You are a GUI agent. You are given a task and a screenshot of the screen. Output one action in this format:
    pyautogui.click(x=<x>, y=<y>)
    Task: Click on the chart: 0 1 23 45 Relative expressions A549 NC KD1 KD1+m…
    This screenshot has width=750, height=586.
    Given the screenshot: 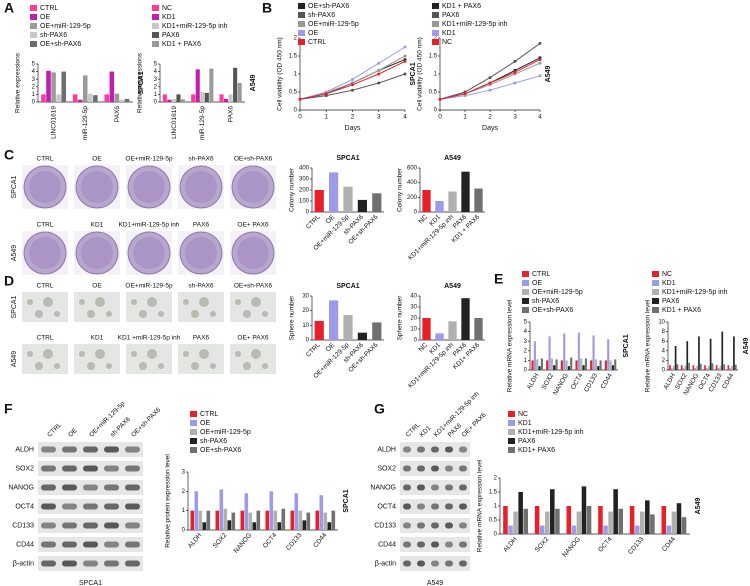 What is the action you would take?
    pyautogui.click(x=197, y=72)
    